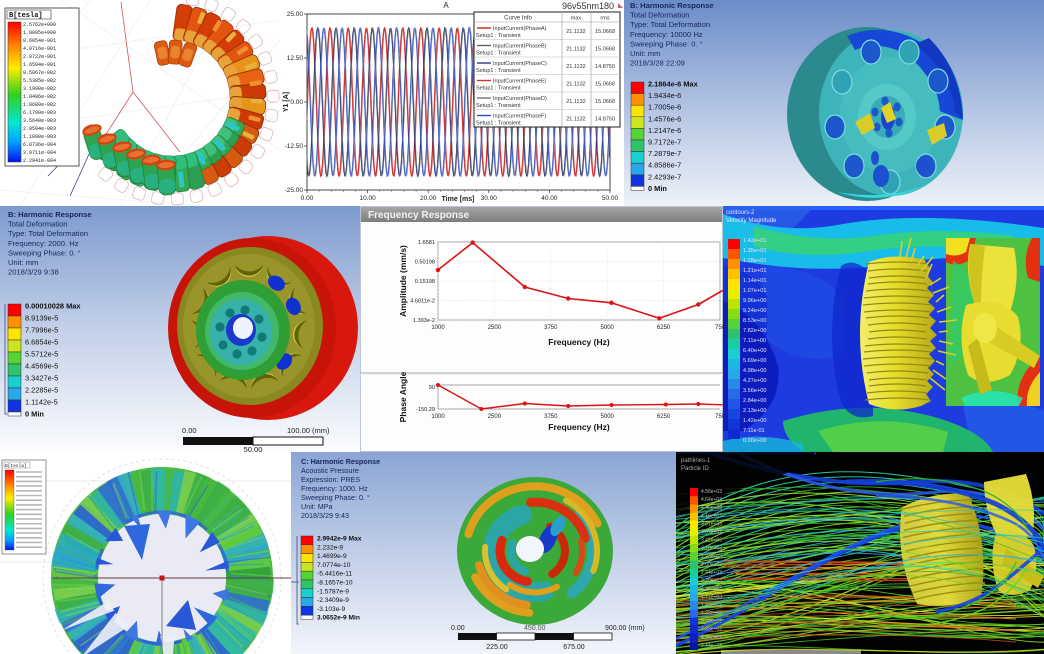 The image size is (1044, 654). Describe the element at coordinates (755, 441) in the screenshot. I see `svg-text: 0.00e+00` at that location.